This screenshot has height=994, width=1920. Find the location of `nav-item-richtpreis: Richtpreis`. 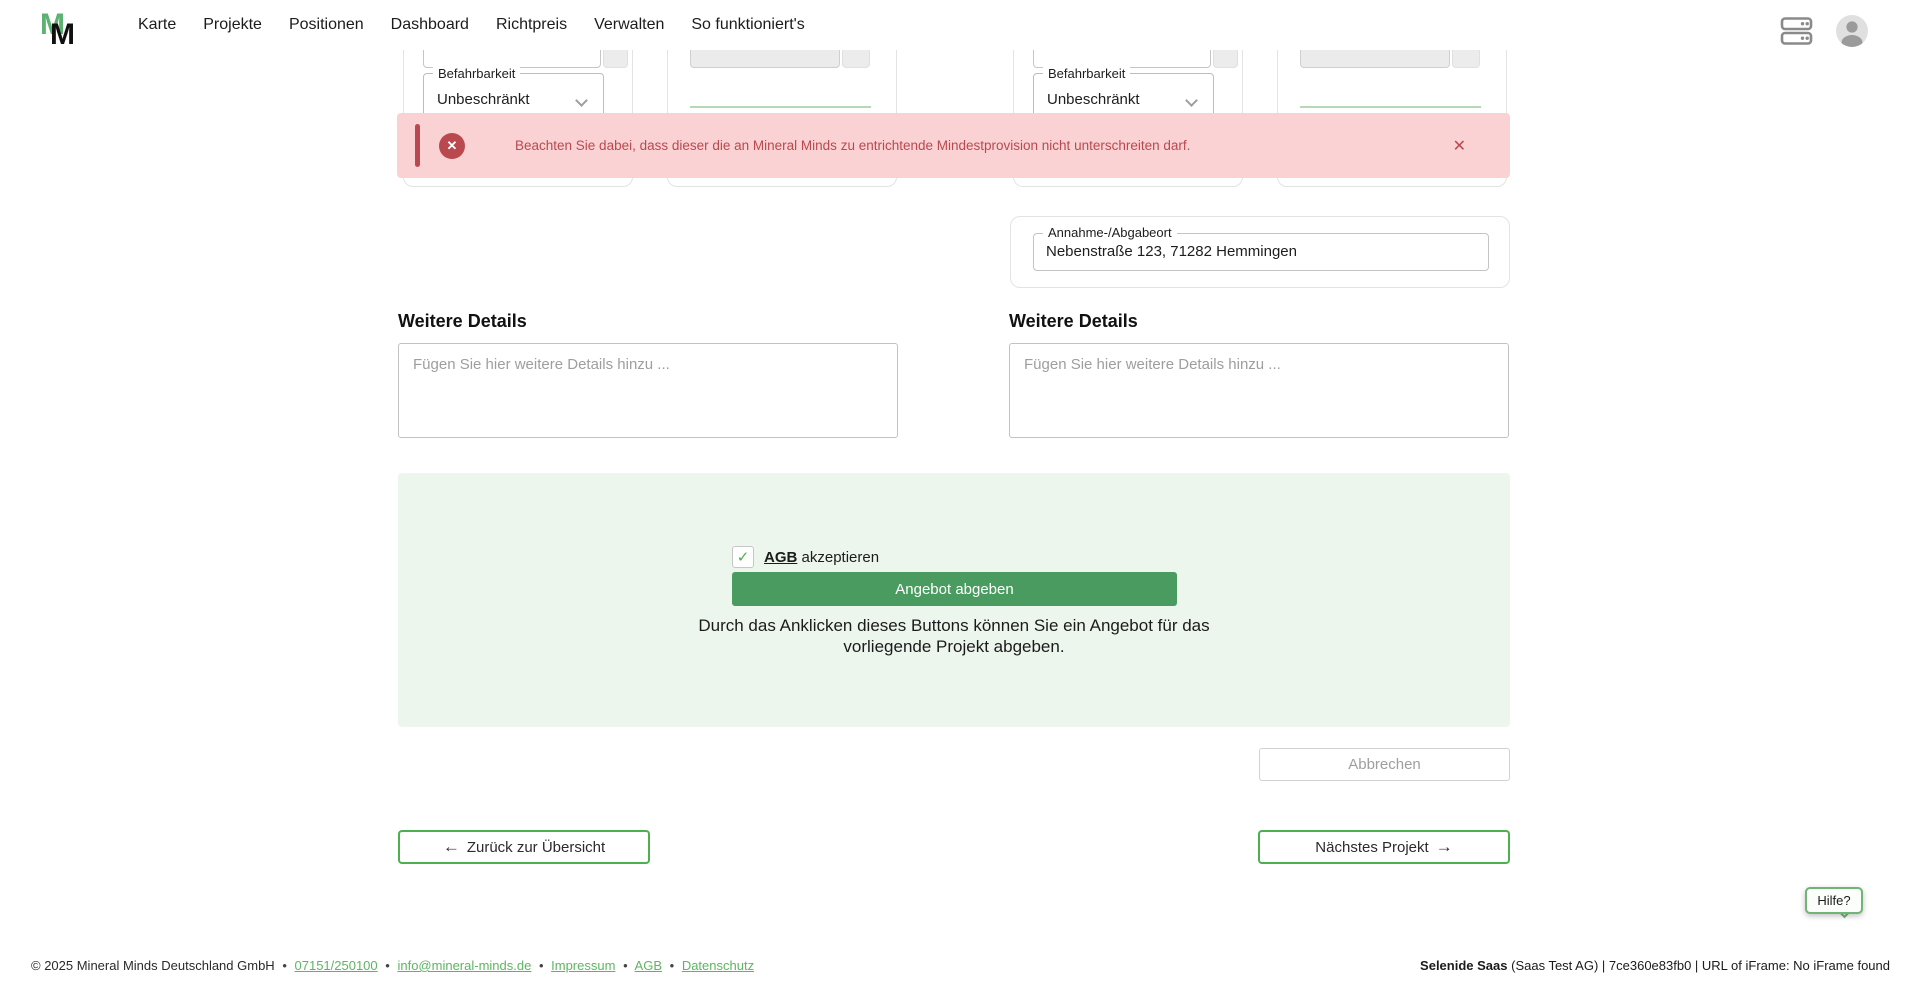

nav-item-richtpreis: Richtpreis is located at coordinates (531, 24).